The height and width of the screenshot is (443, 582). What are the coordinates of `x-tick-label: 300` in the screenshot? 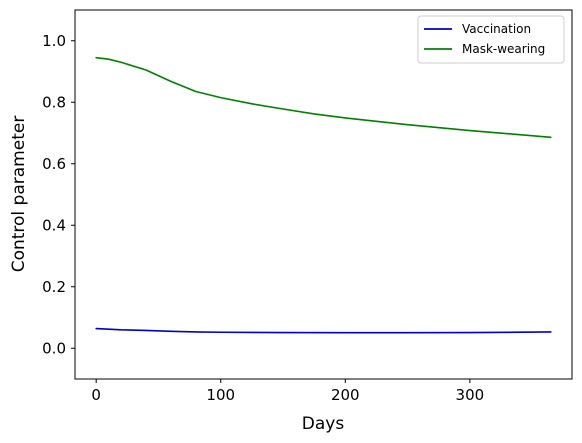 It's located at (470, 395).